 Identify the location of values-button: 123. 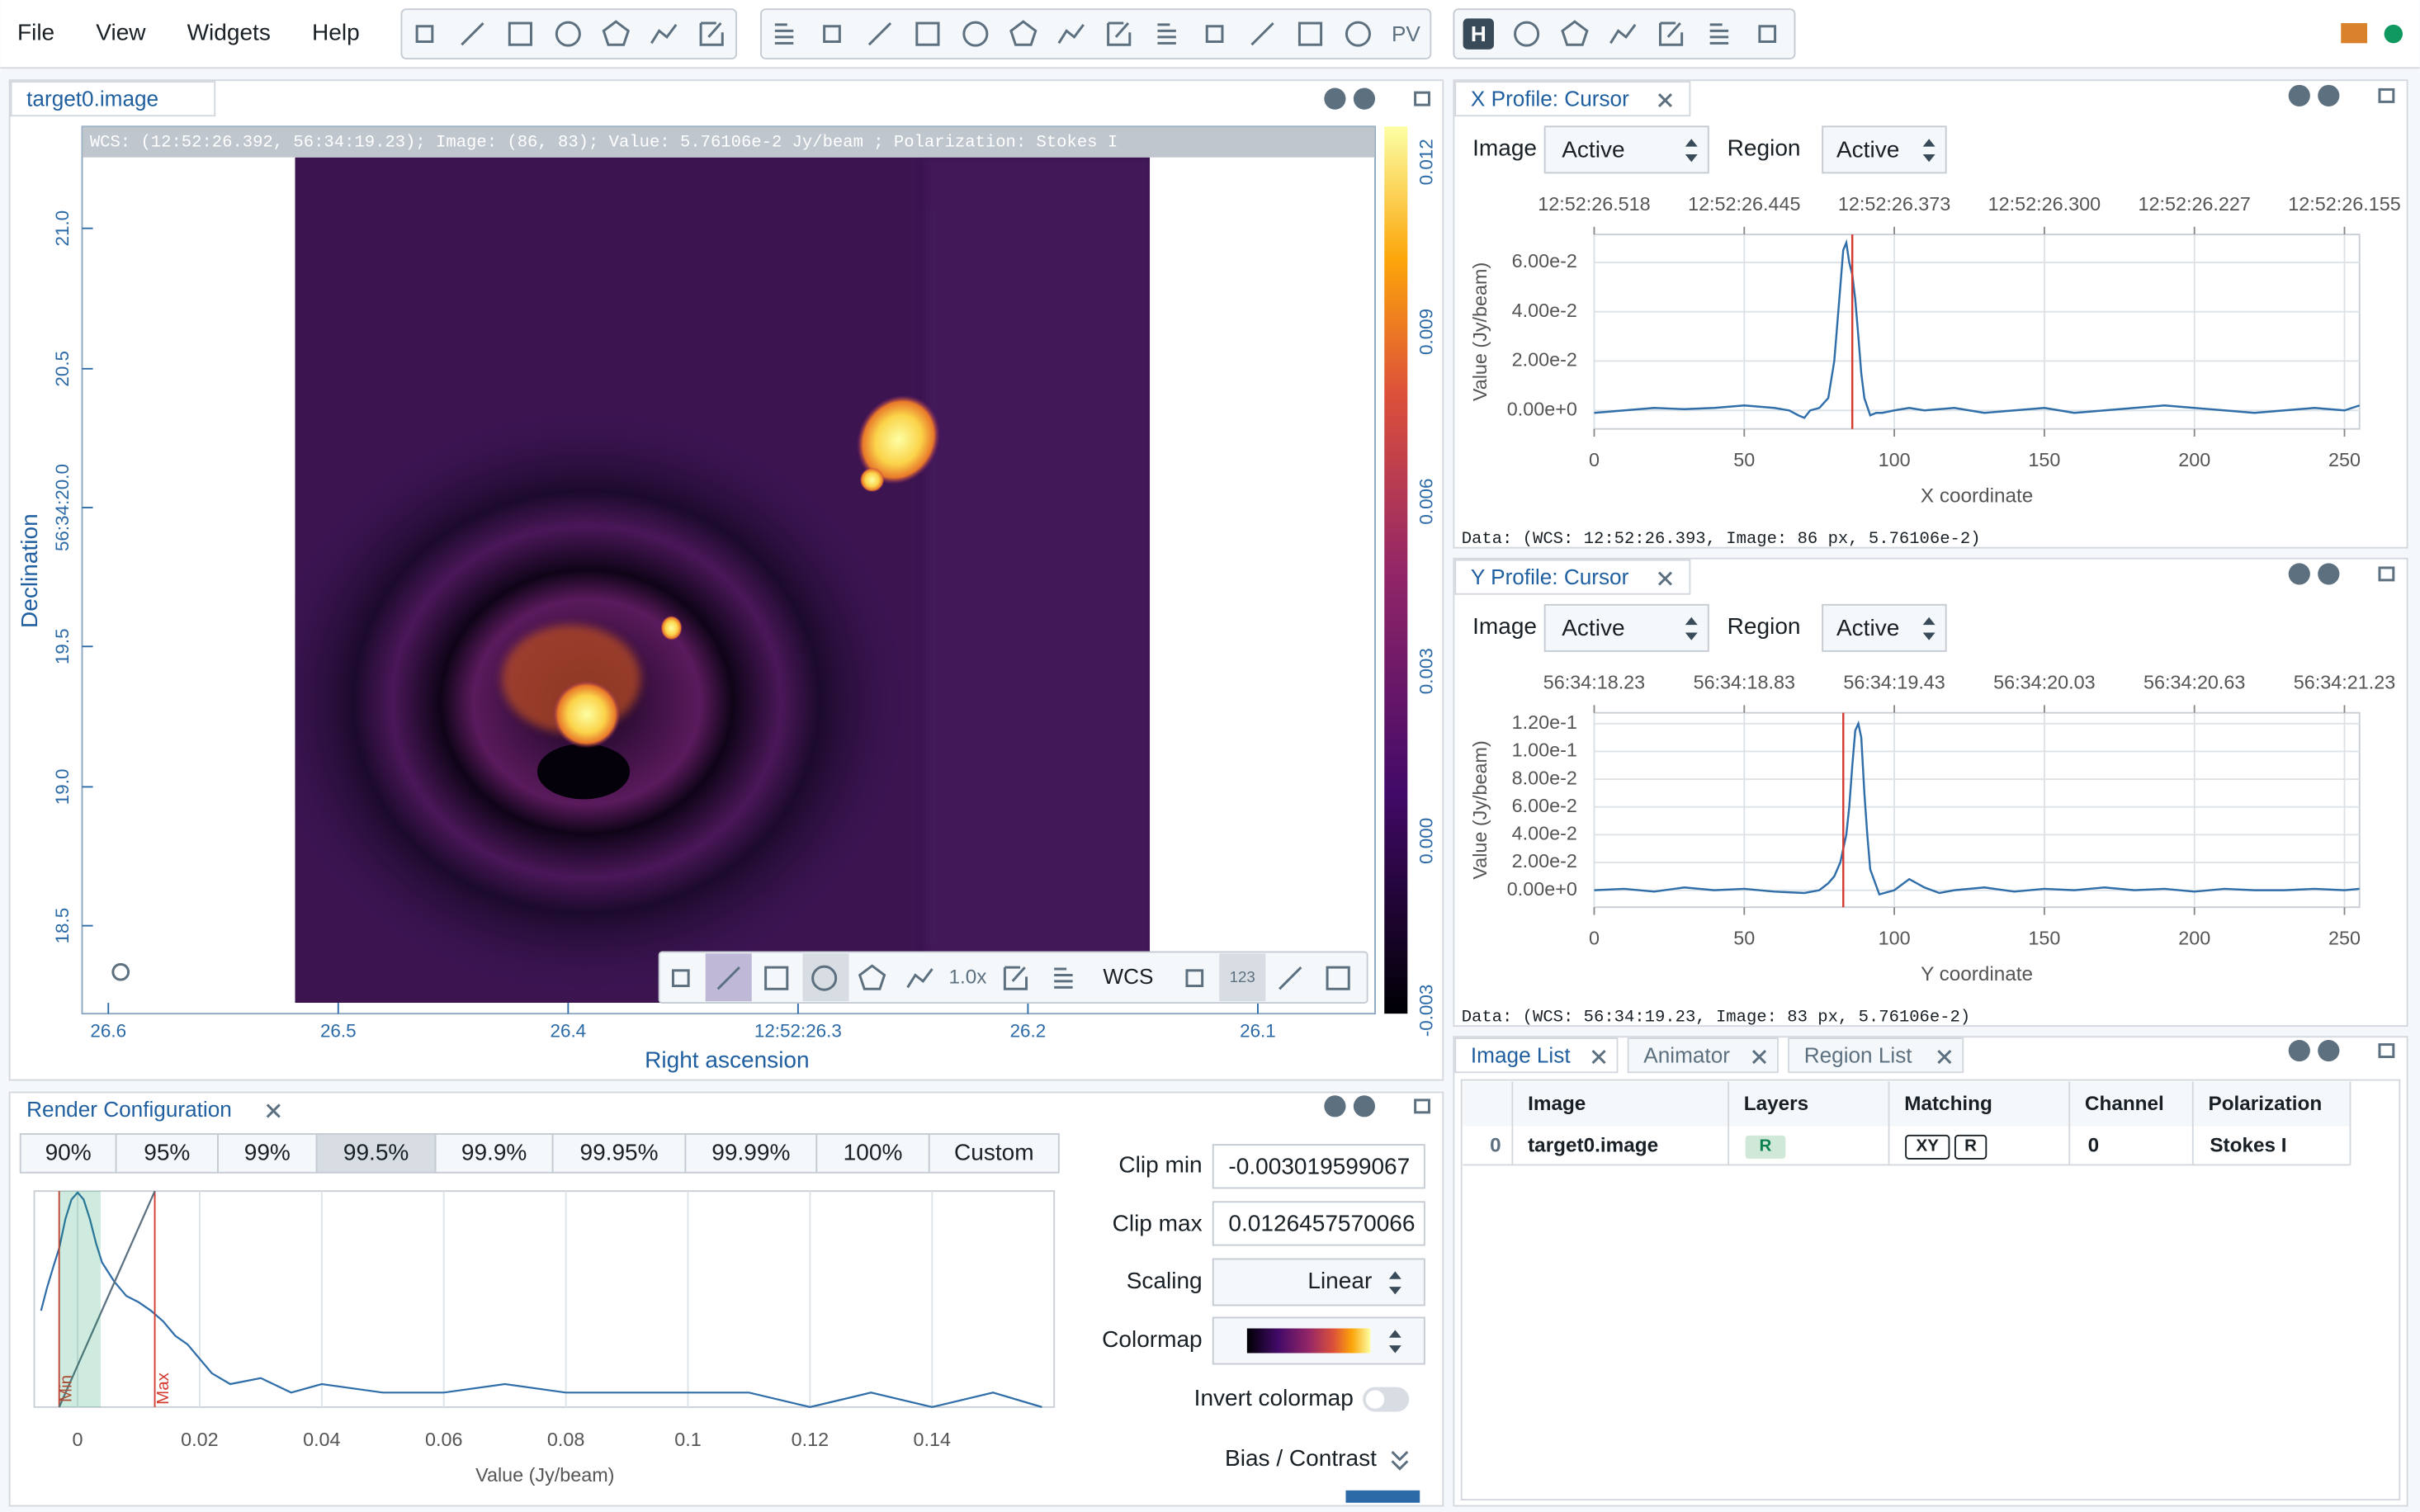
(1242, 977).